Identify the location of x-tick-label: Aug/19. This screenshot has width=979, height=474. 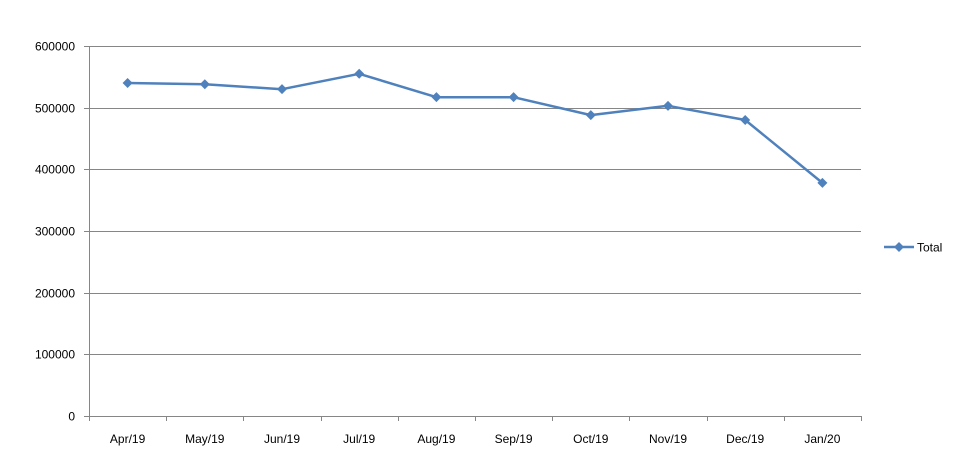
(436, 439).